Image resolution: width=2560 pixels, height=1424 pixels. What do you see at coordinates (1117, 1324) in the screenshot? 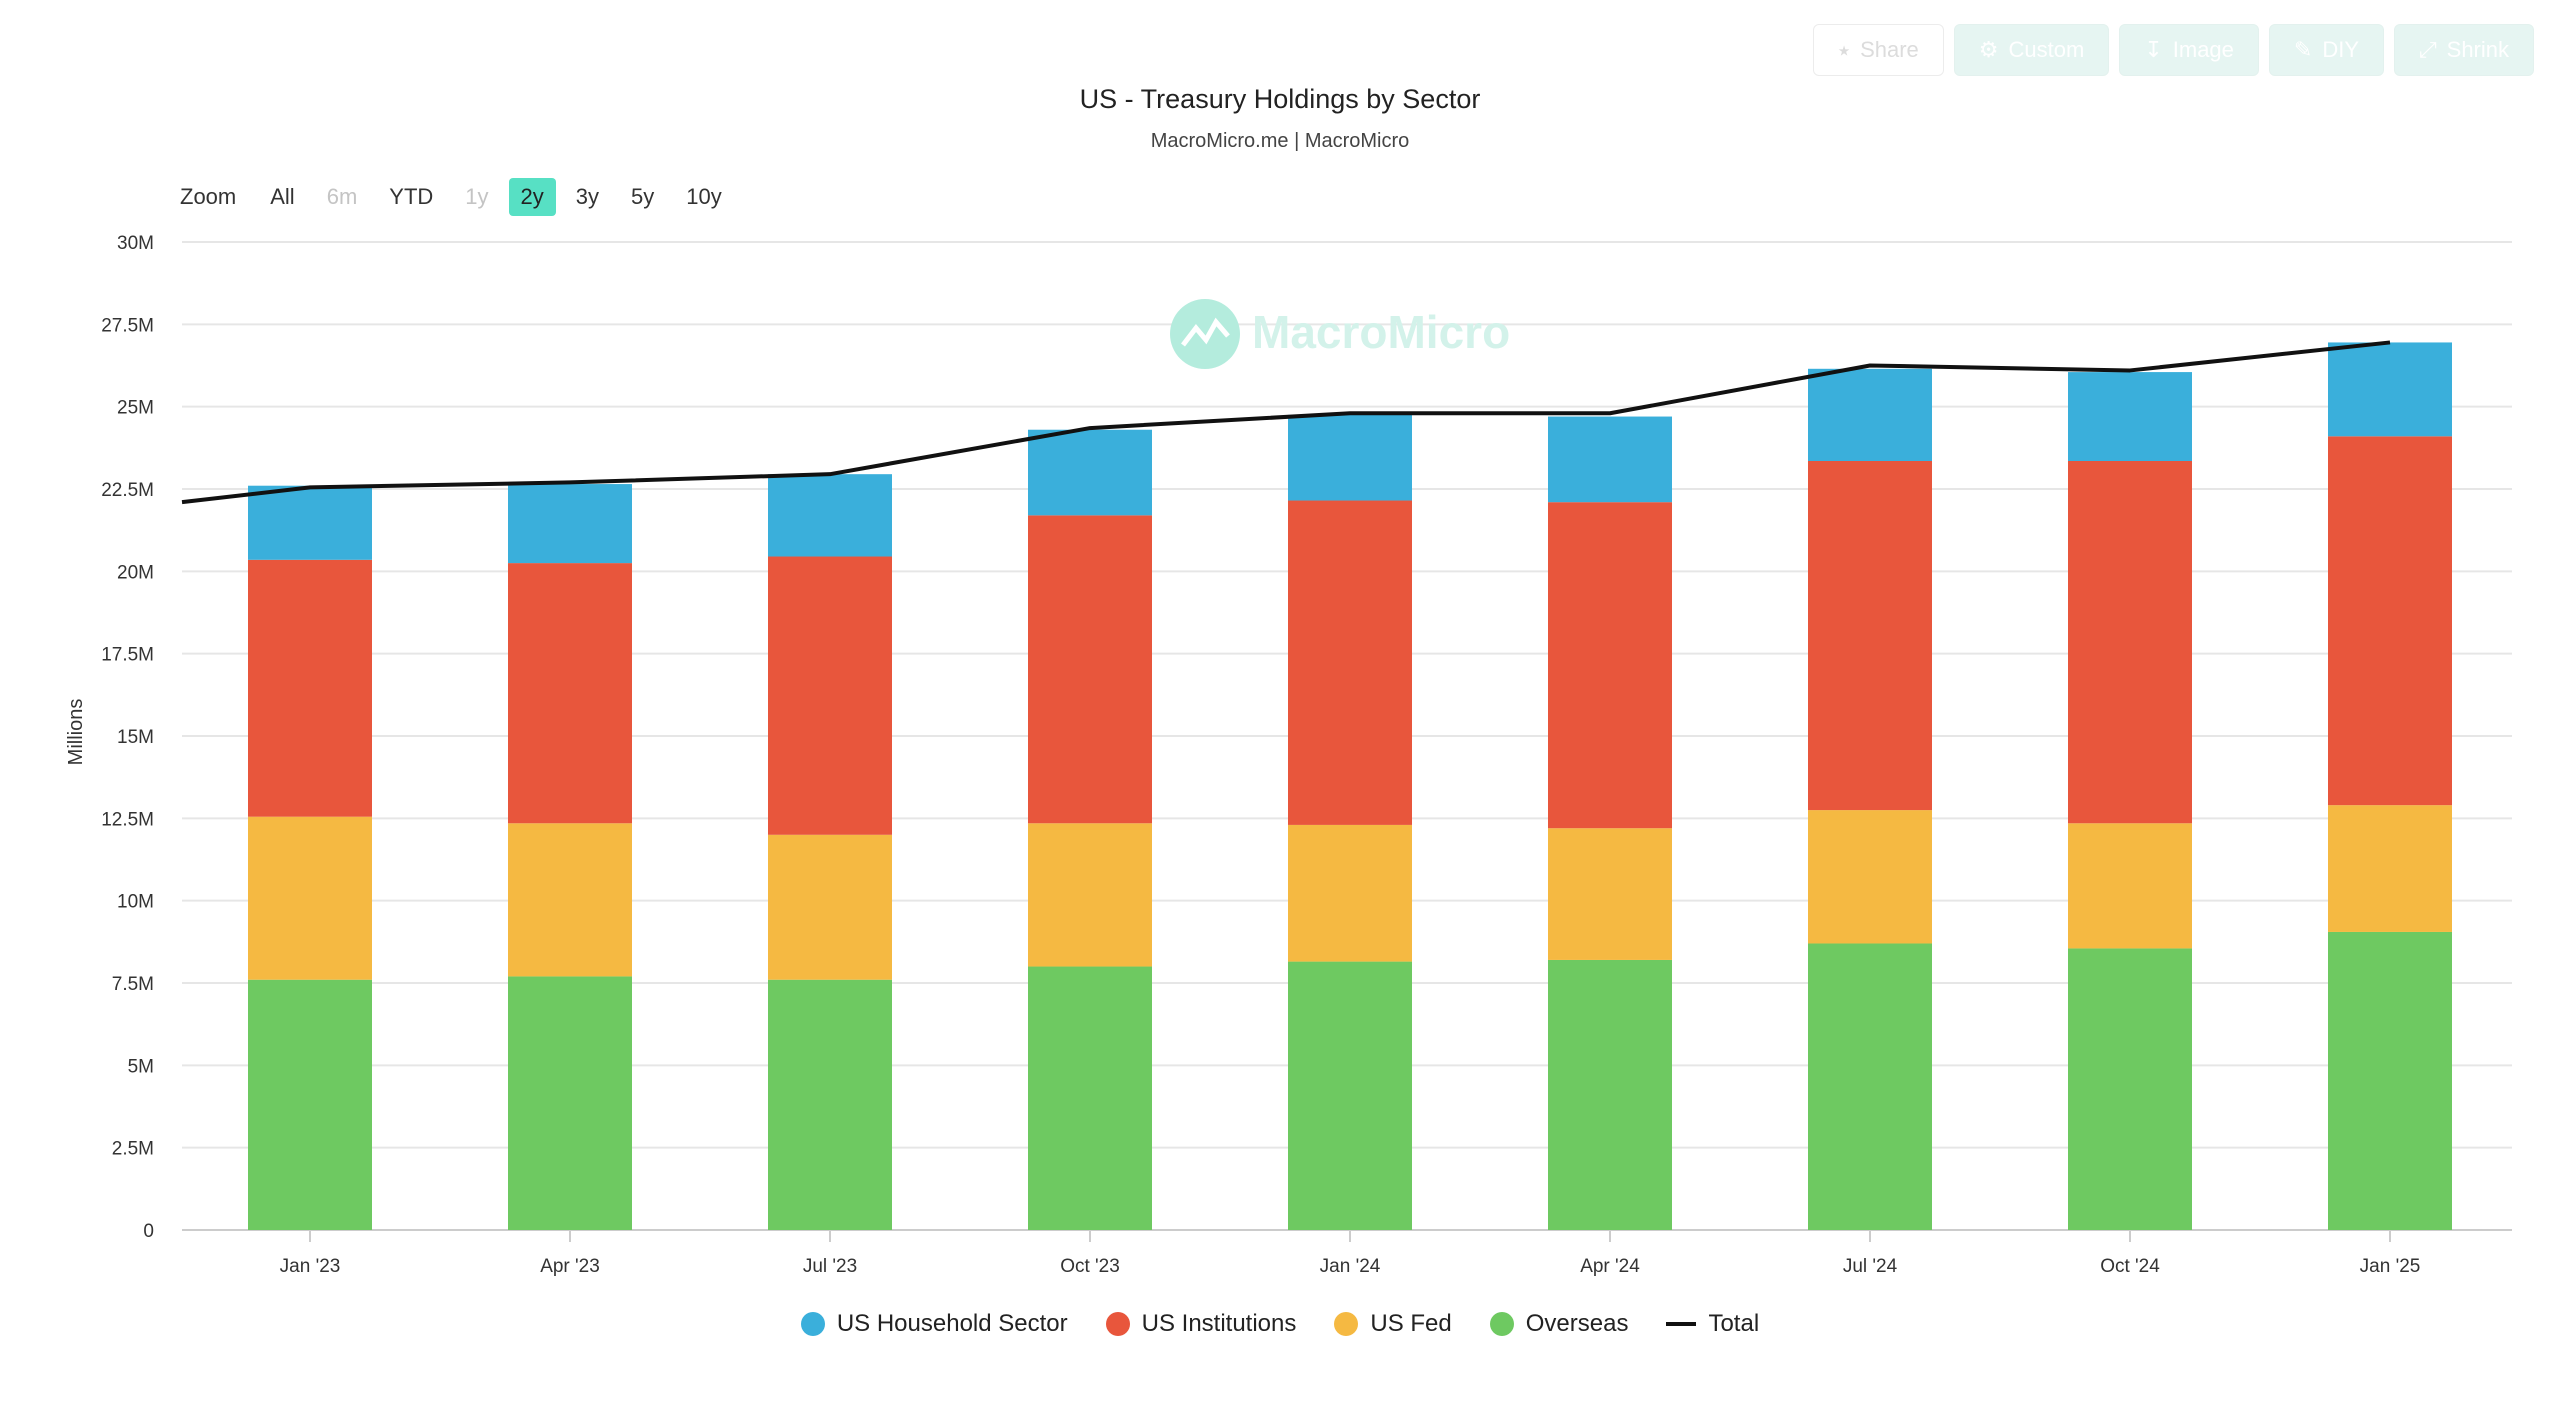
I see `legend-institutions-swatch` at bounding box center [1117, 1324].